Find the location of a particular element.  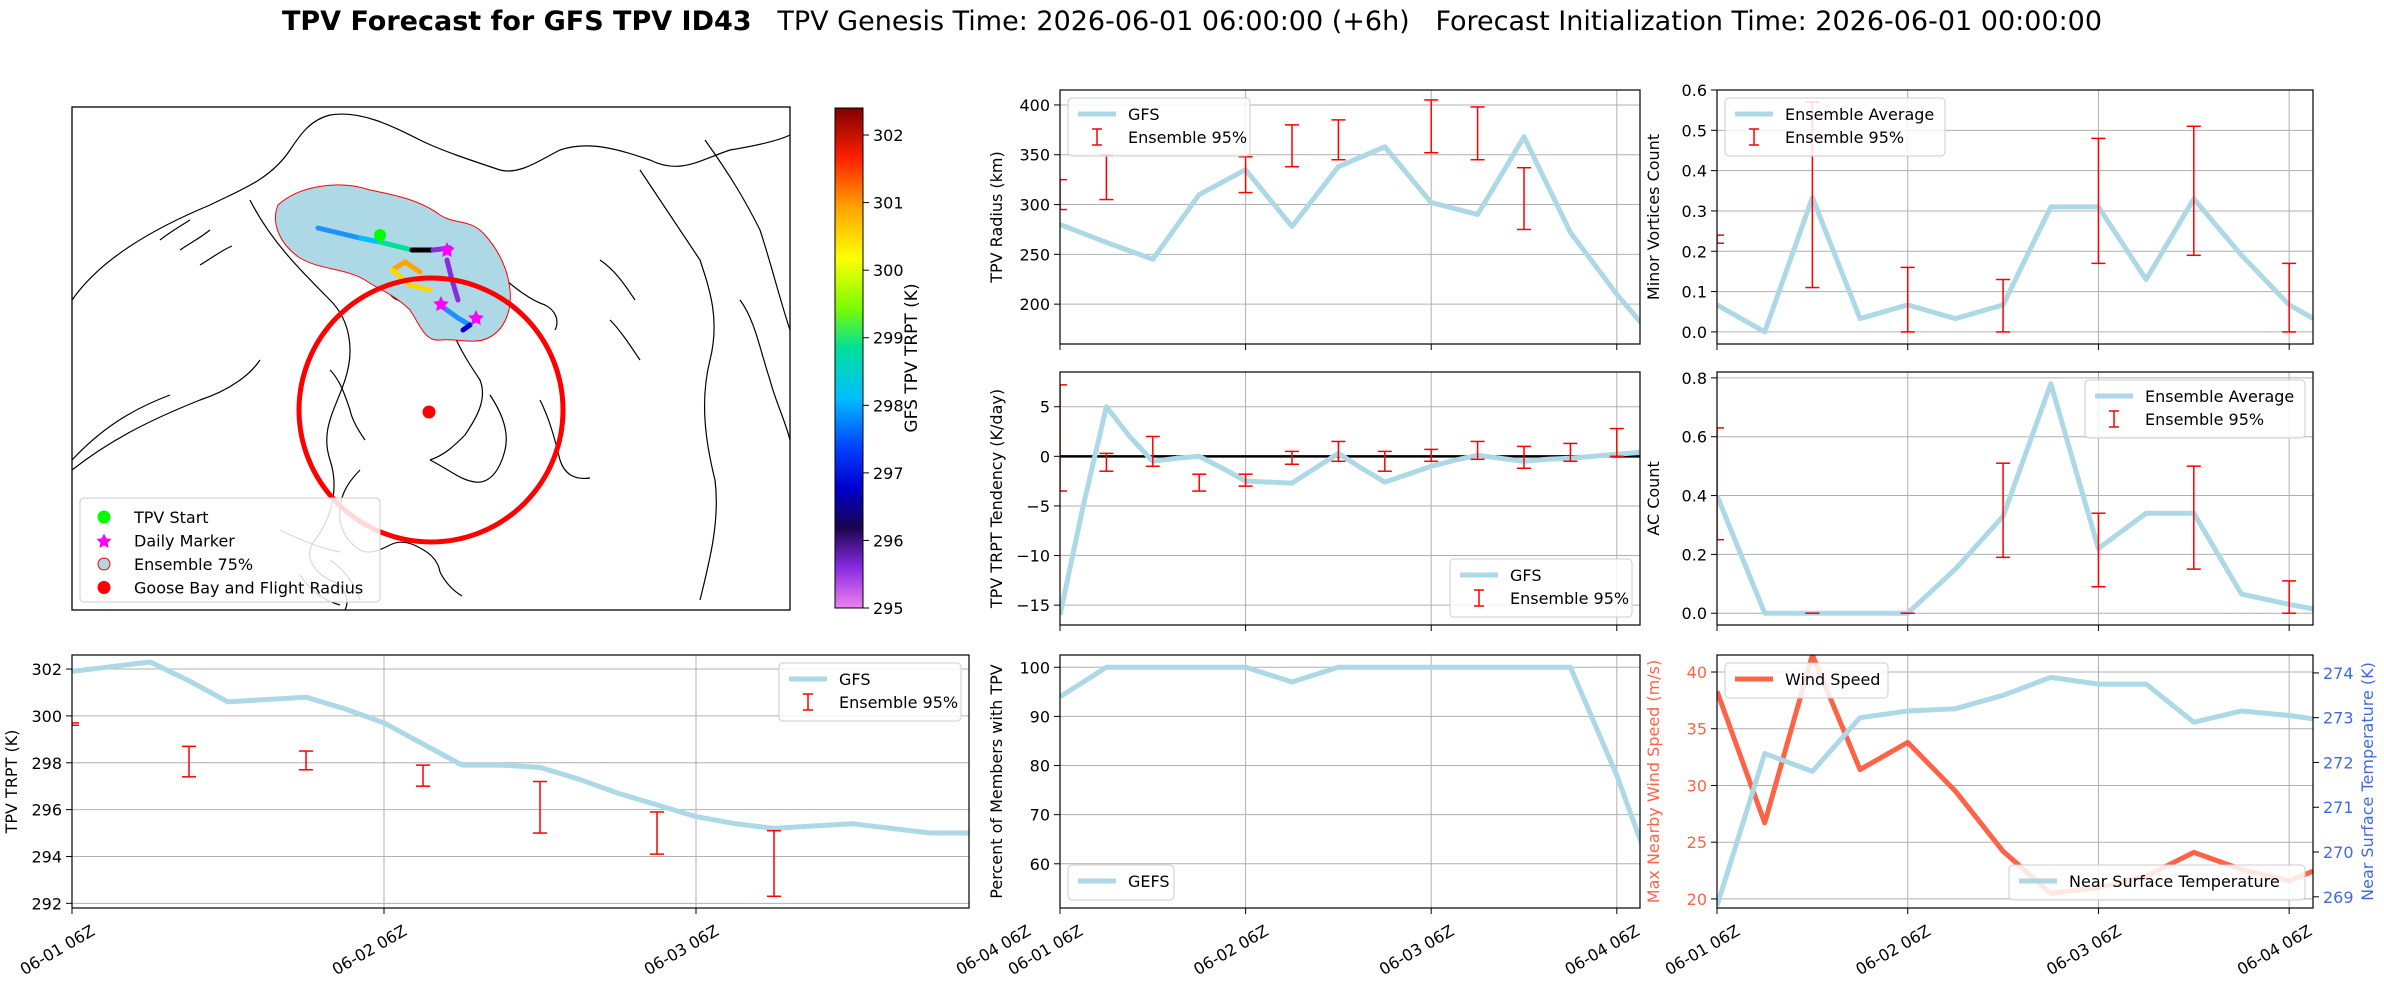

map-legend-label: Daily Marker is located at coordinates (184, 541).